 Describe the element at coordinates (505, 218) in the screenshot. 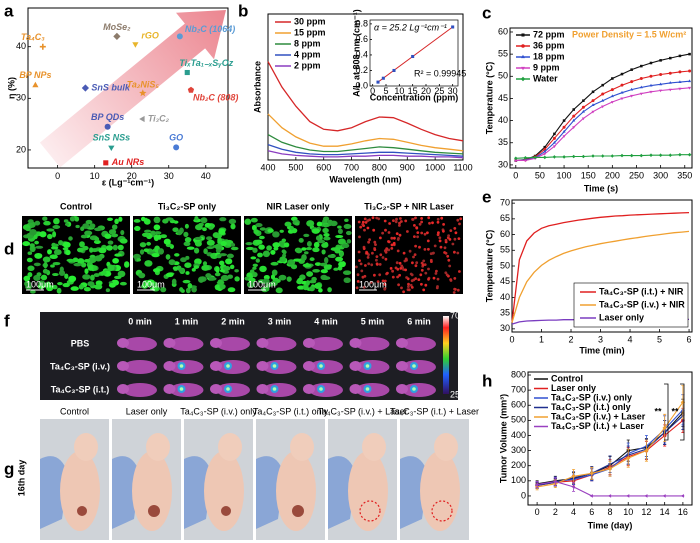

I see `y-tick-label: 65` at that location.